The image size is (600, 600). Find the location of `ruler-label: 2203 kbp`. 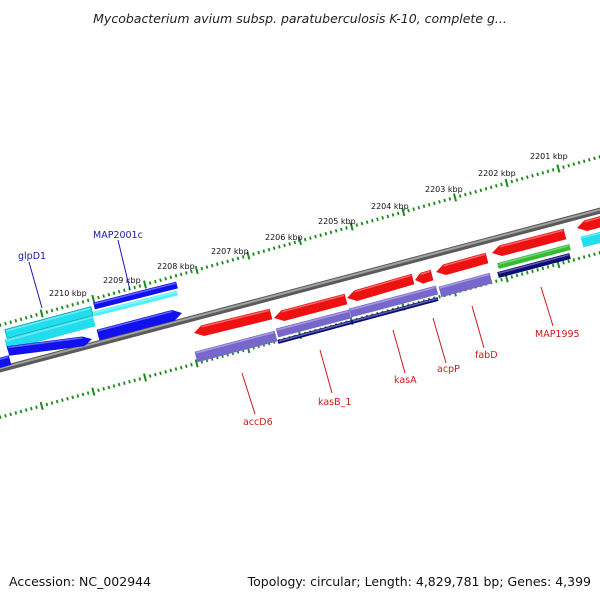

ruler-label: 2203 kbp is located at coordinates (444, 189).